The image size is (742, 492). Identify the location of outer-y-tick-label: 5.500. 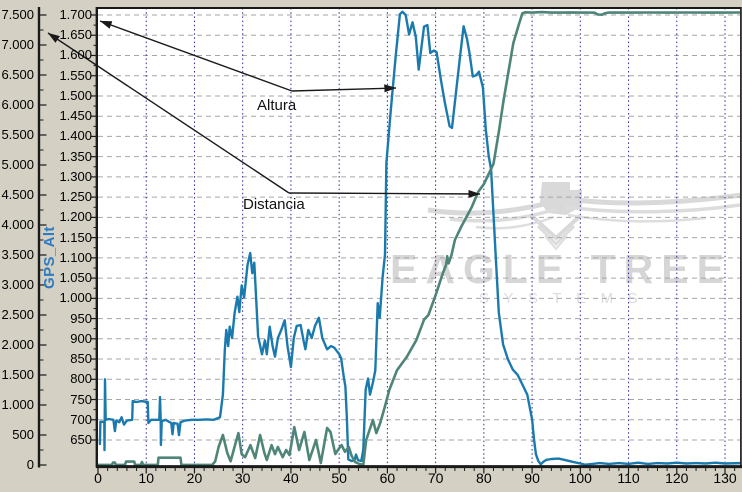
(17, 134).